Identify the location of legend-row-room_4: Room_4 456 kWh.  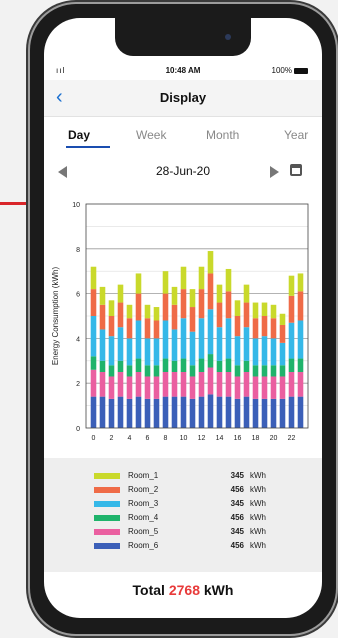
(183, 518).